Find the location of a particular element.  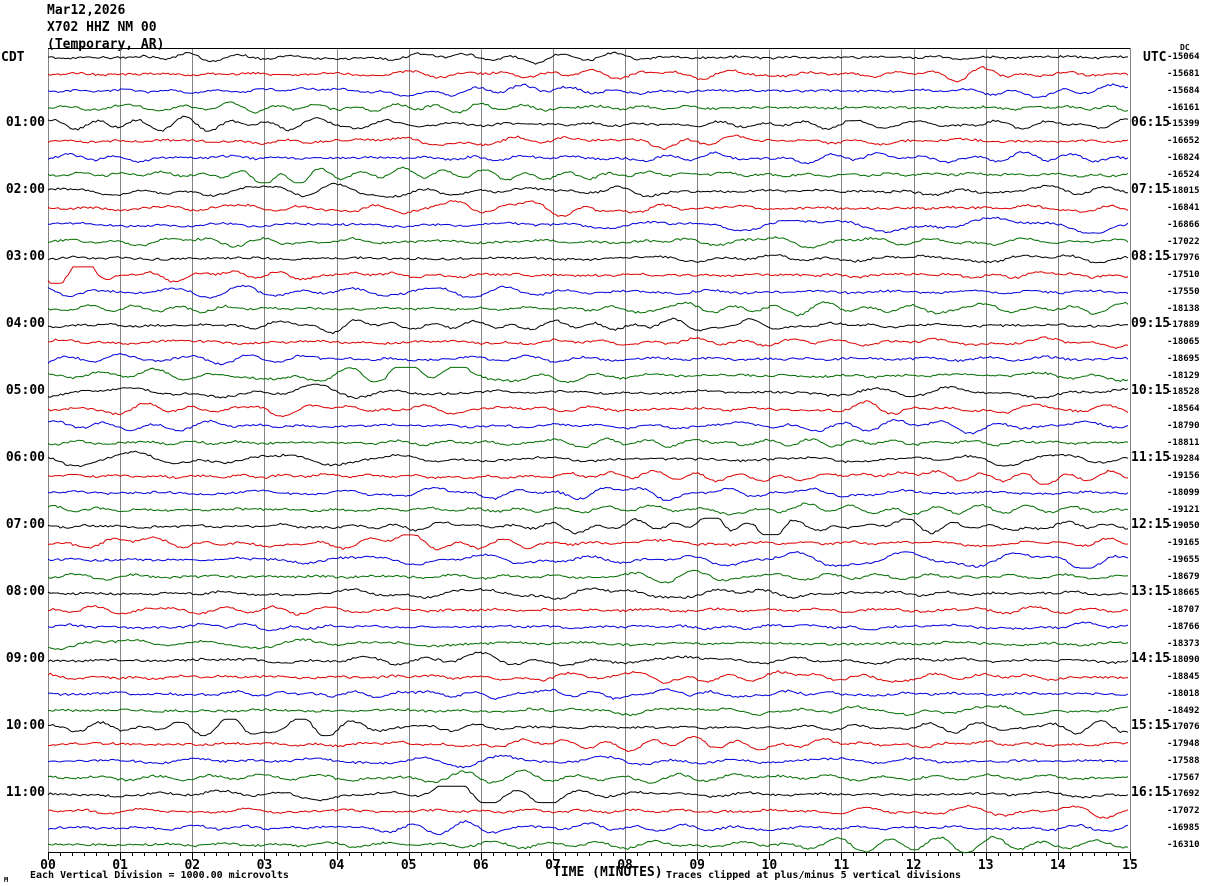

dc-offset-value: -18138 is located at coordinates (1183, 308).